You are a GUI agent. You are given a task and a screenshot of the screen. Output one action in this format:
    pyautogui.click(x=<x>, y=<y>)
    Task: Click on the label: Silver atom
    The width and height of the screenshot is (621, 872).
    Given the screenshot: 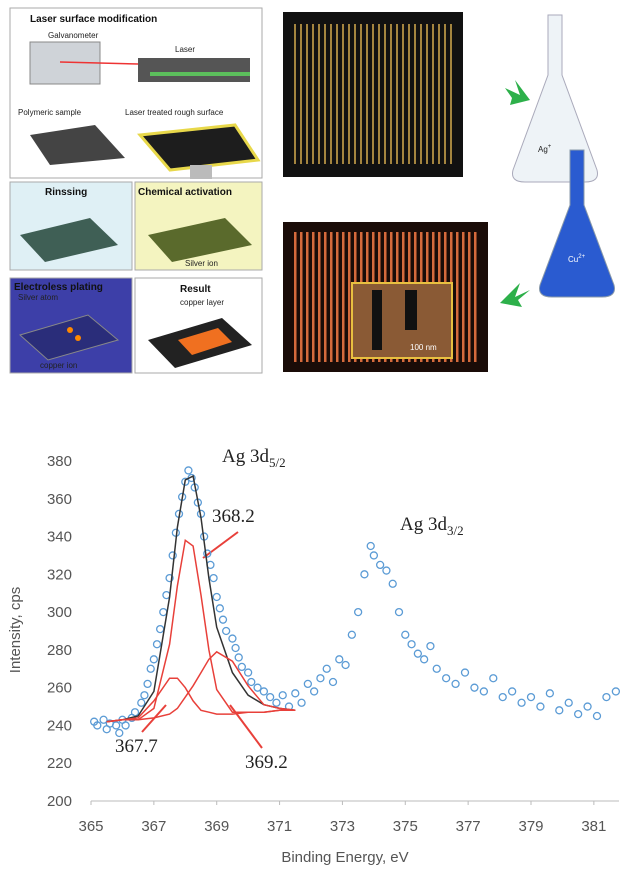 What is the action you would take?
    pyautogui.click(x=38, y=297)
    